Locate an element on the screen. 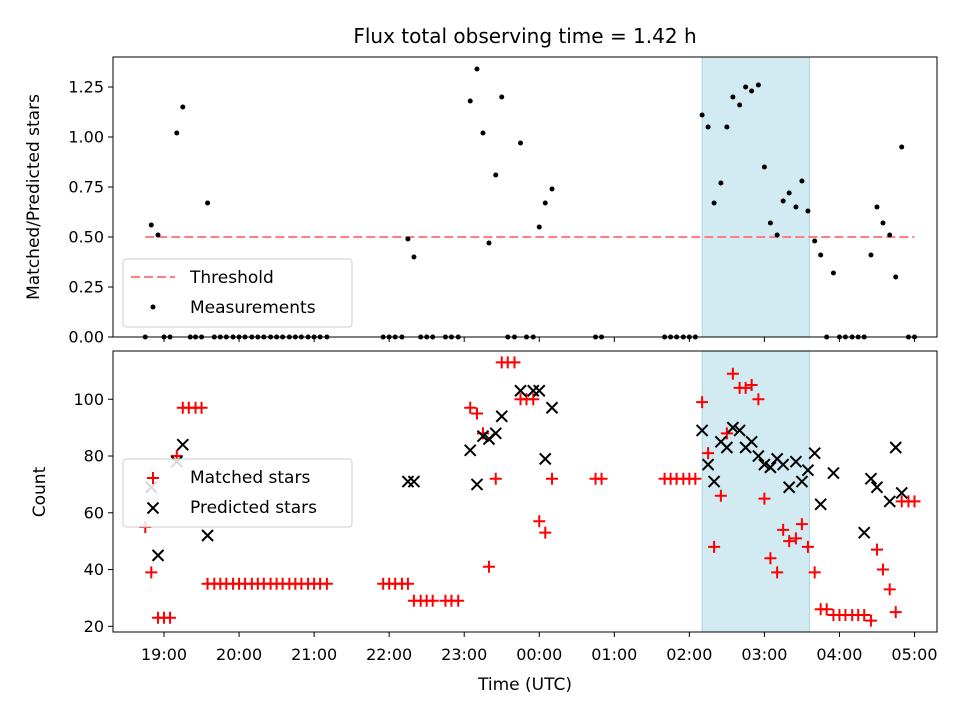 The height and width of the screenshot is (724, 960). y-tick-label: 20 is located at coordinates (94, 626).